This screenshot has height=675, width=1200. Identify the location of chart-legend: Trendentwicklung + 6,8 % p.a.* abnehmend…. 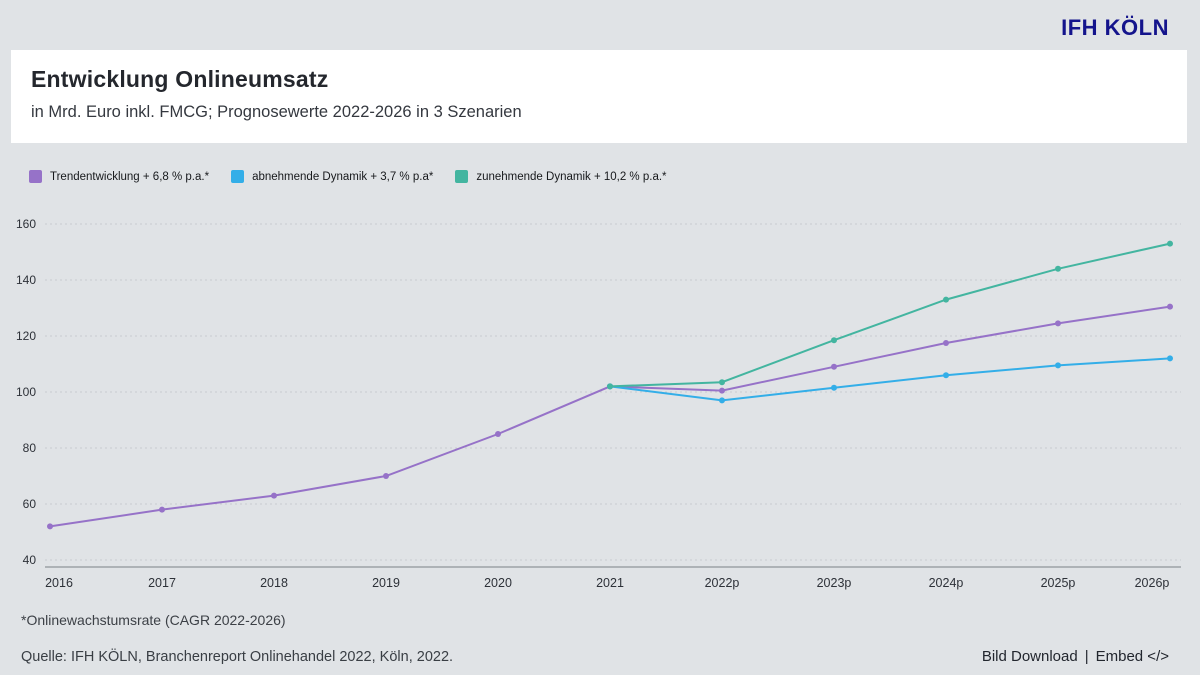
(348, 176).